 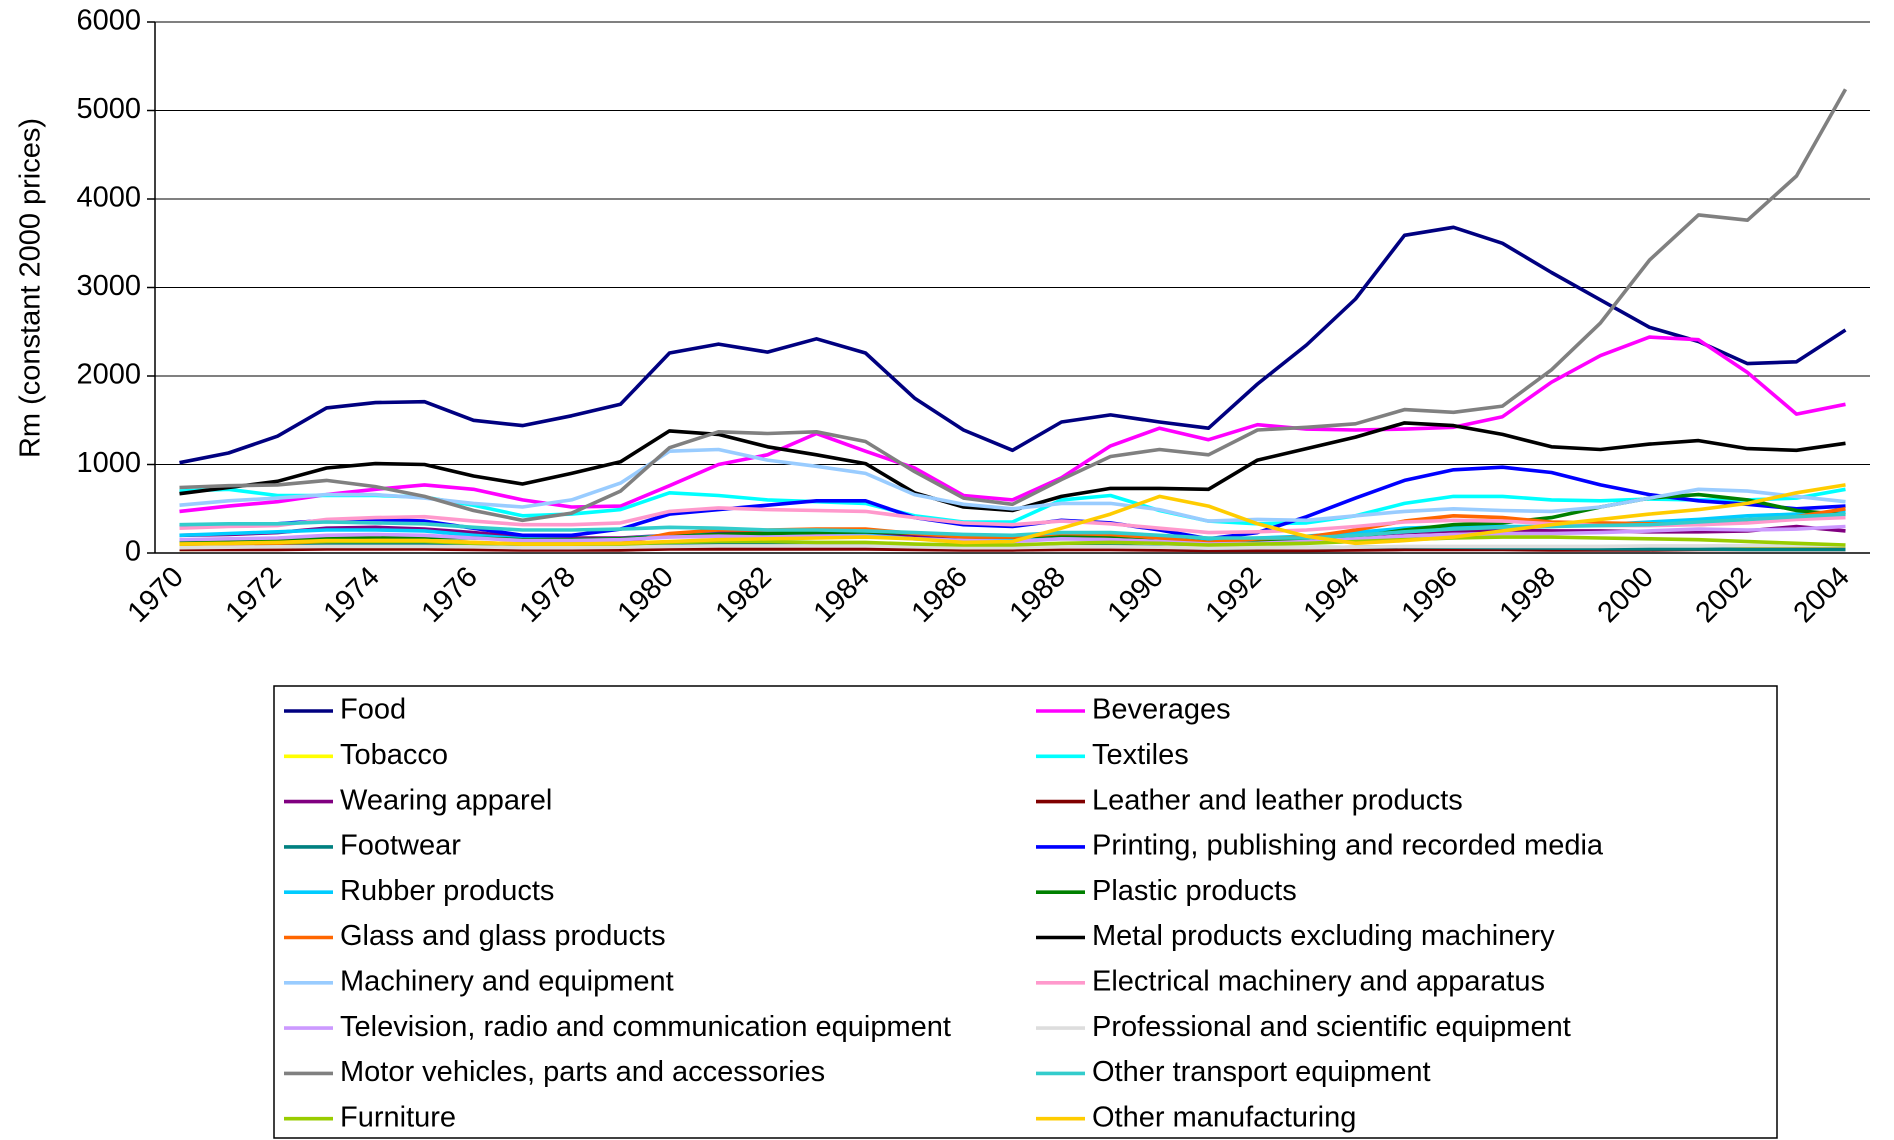 I want to click on x-tick-label: 1976, so click(x=450, y=595).